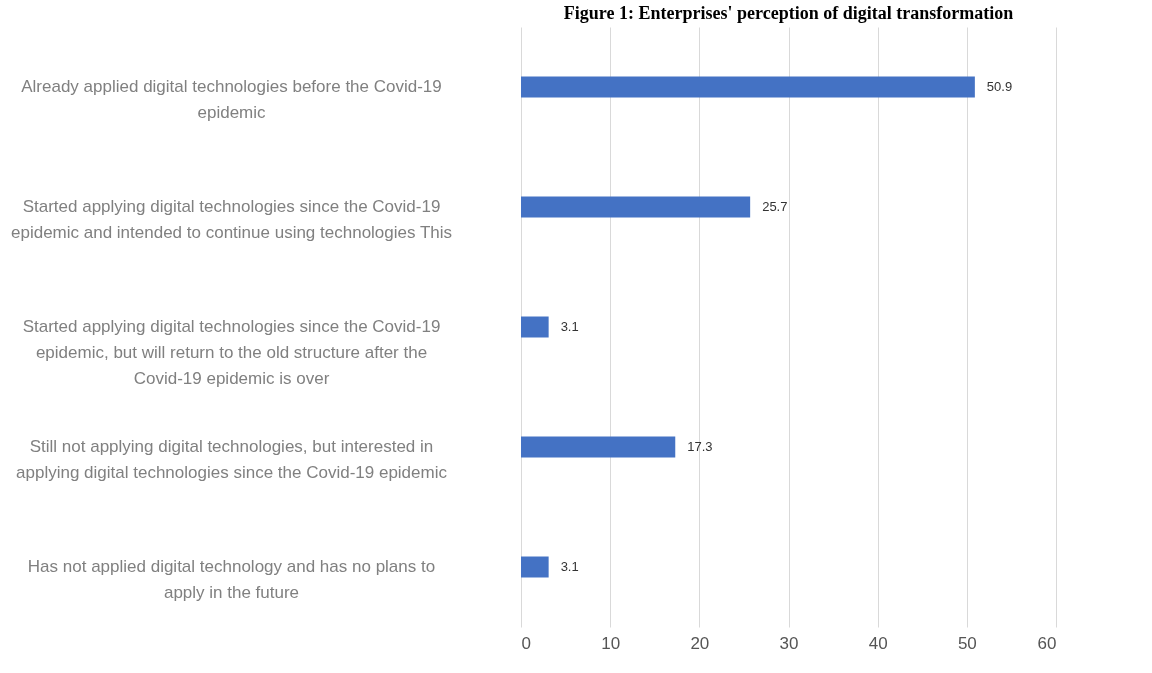 The width and height of the screenshot is (1152, 673). Describe the element at coordinates (526, 643) in the screenshot. I see `x-tick-label: 0` at that location.